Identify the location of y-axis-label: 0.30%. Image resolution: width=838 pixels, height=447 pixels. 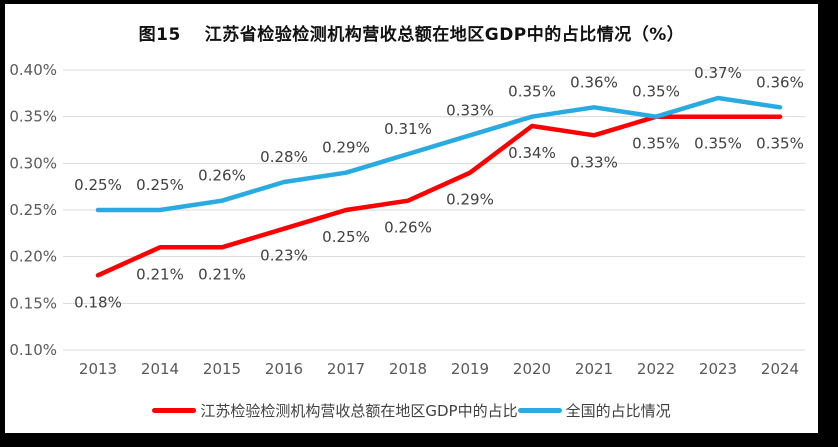
(33, 163).